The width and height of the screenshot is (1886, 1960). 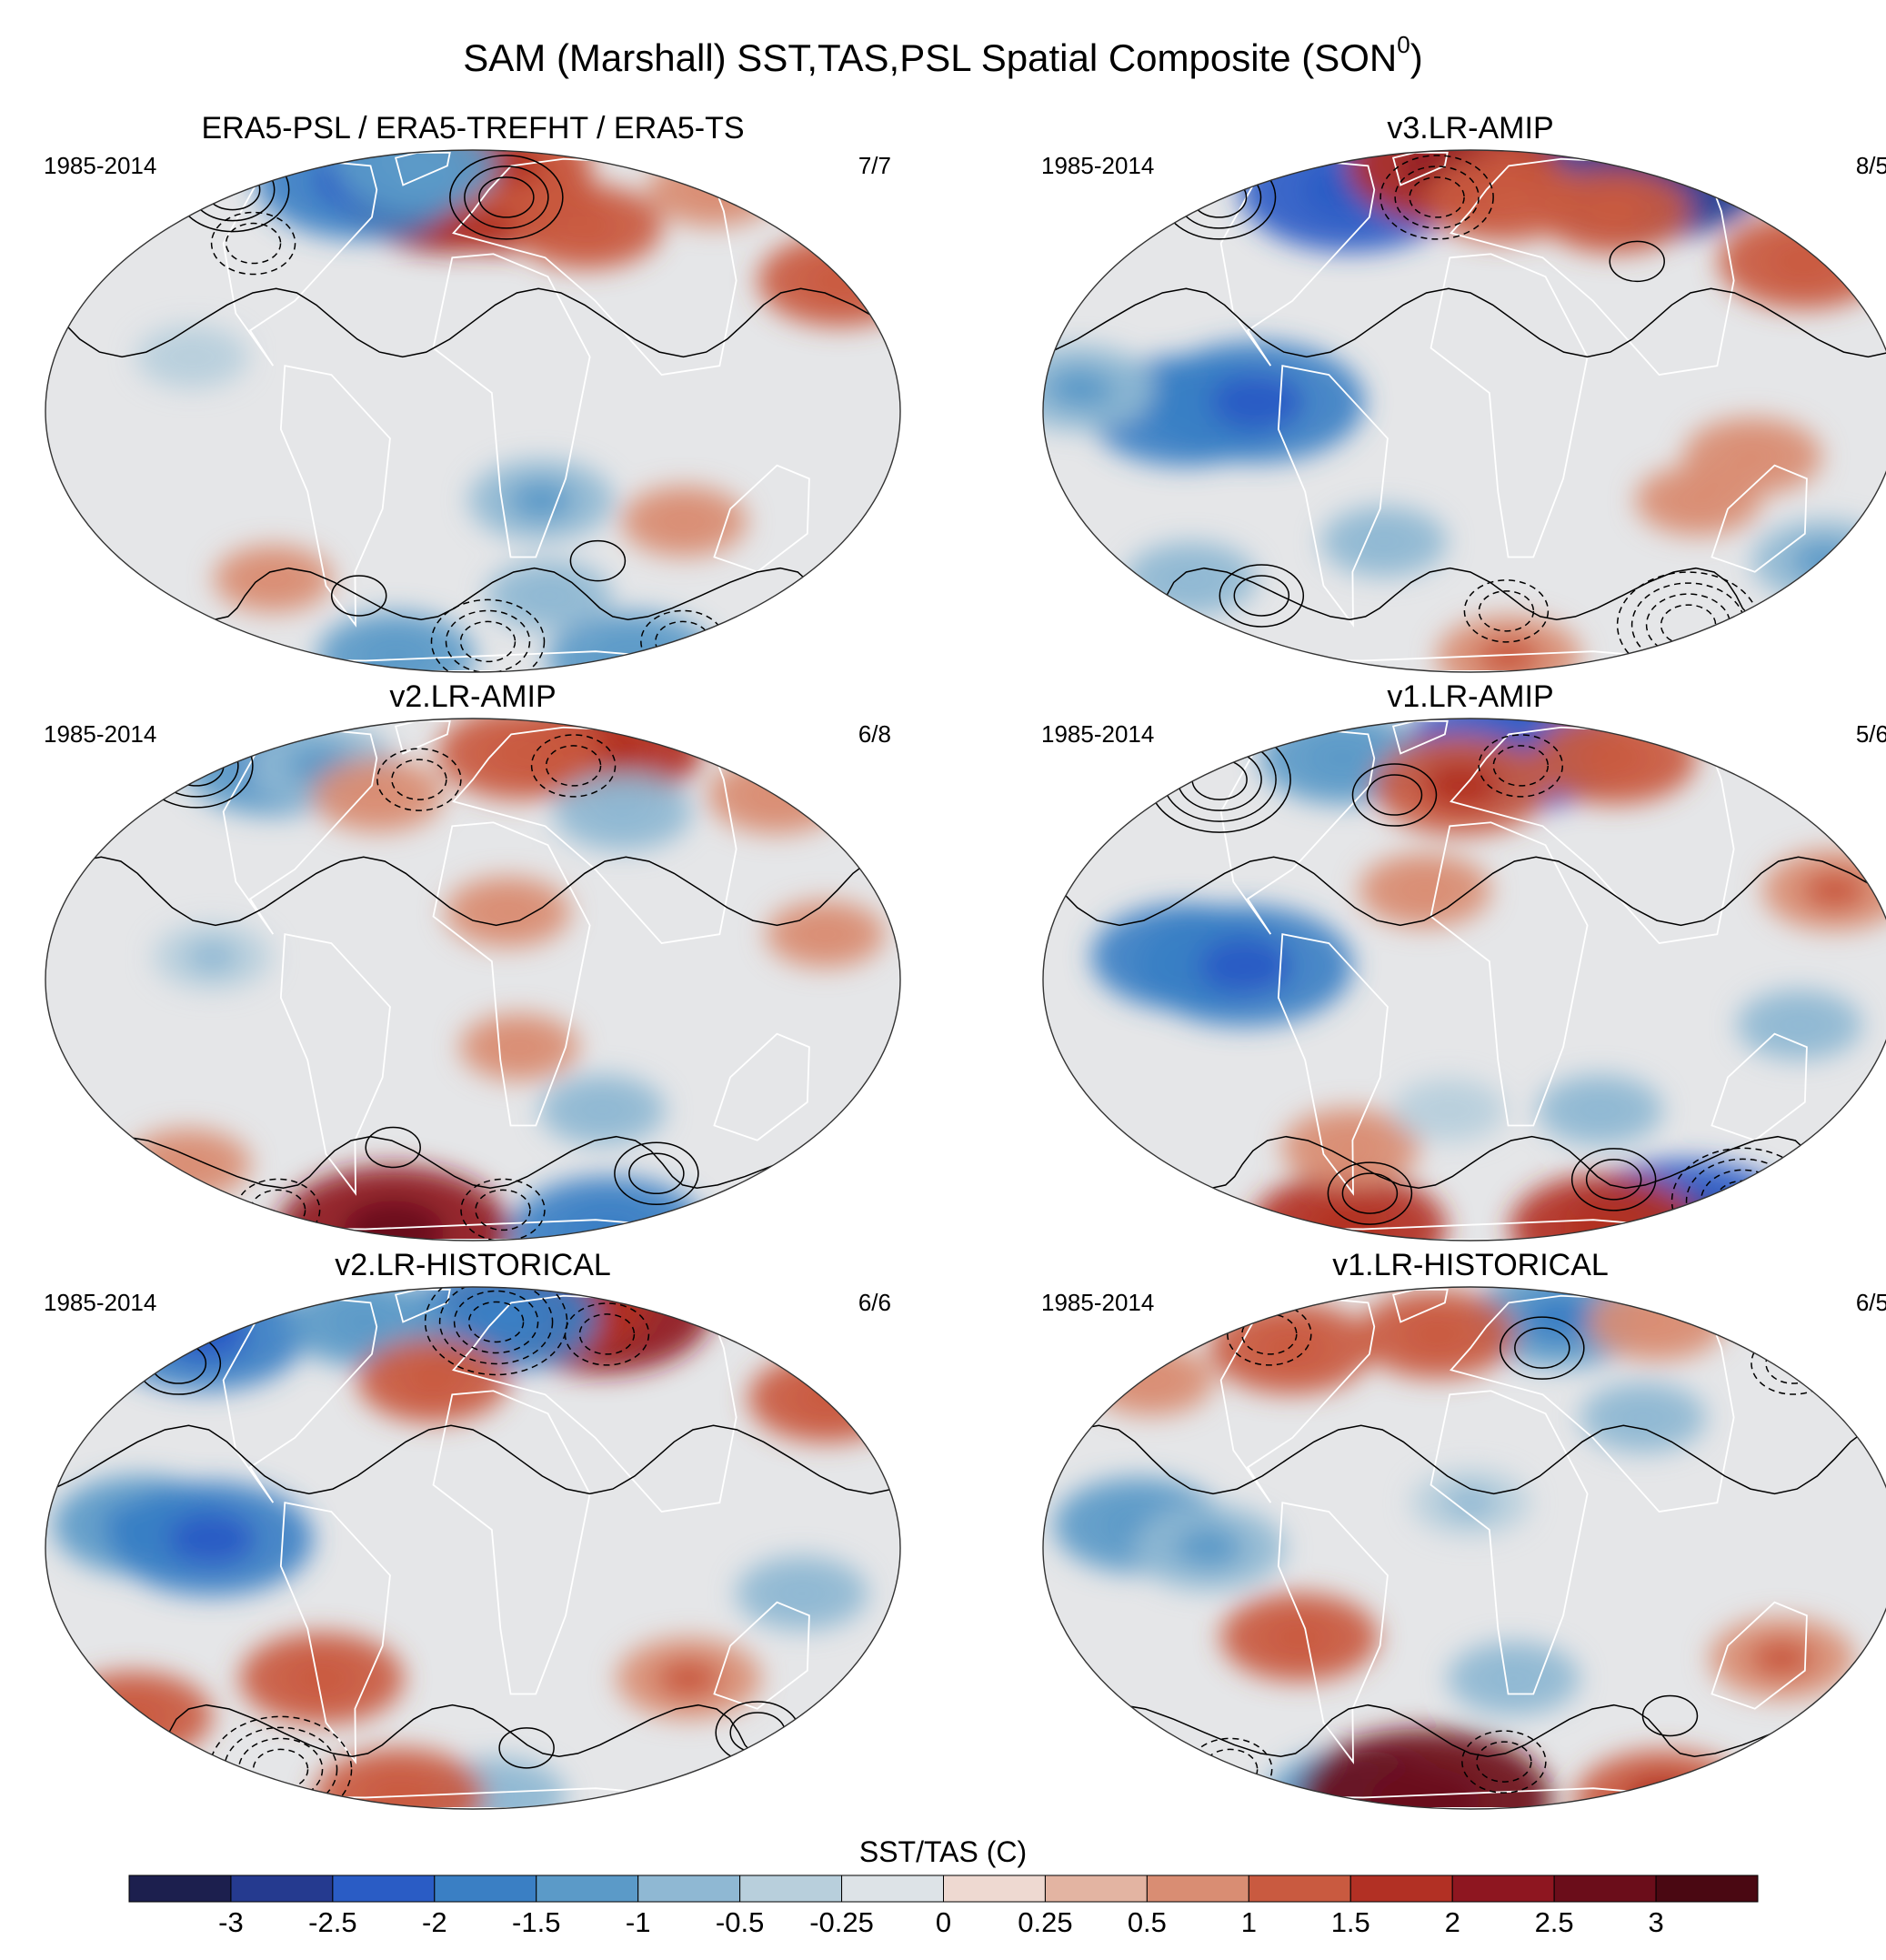 What do you see at coordinates (941, 1922) in the screenshot?
I see `colorbar-tick-labels: -3 -2.5 -2 -1.5 -1 -0.5 -0.25 0 0.25 0.5 1 1.5 2 2.5 3` at bounding box center [941, 1922].